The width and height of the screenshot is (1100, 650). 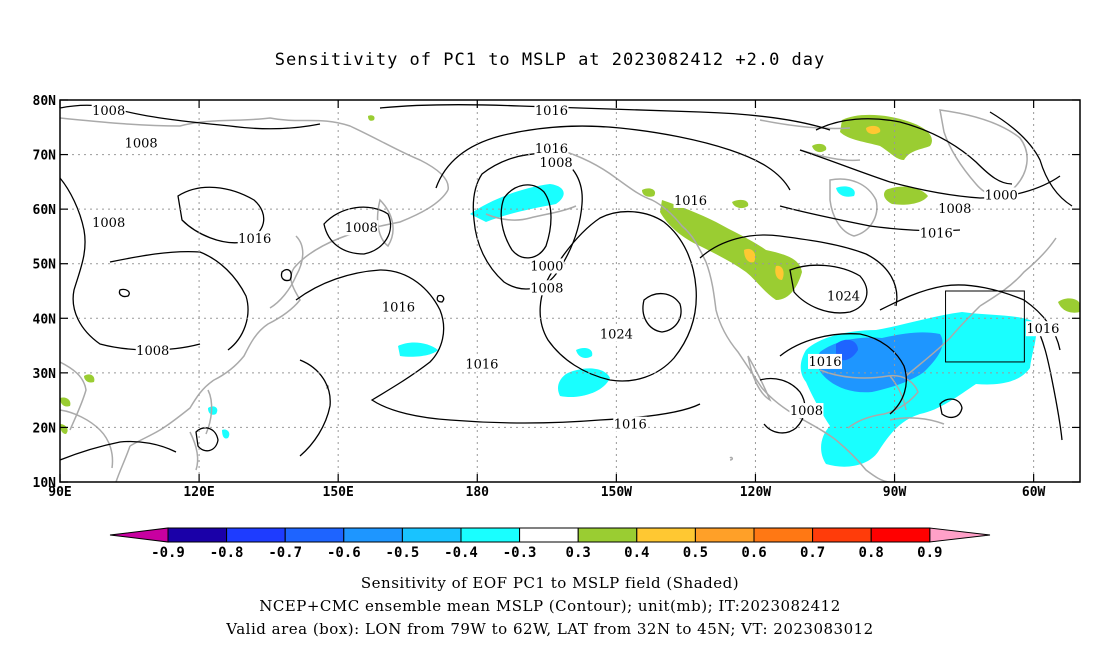 What do you see at coordinates (695, 553) in the screenshot?
I see `colorbar-label: 0.5` at bounding box center [695, 553].